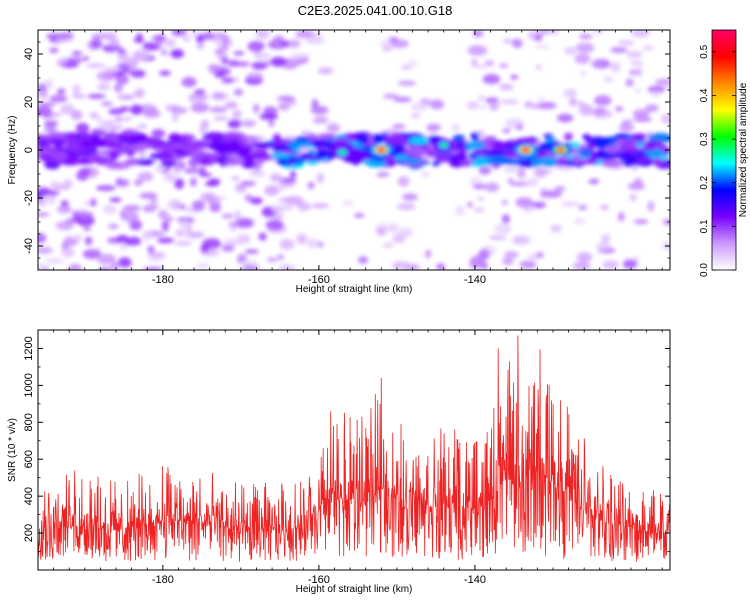 Image resolution: width=750 pixels, height=600 pixels. Describe the element at coordinates (29, 198) in the screenshot. I see `y-tick-label: -20` at that location.